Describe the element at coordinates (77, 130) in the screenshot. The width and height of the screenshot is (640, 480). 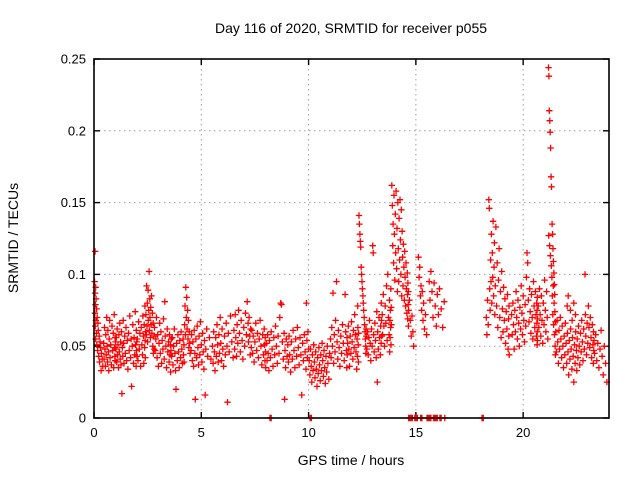
I see `y-tick-label: 0.2` at that location.